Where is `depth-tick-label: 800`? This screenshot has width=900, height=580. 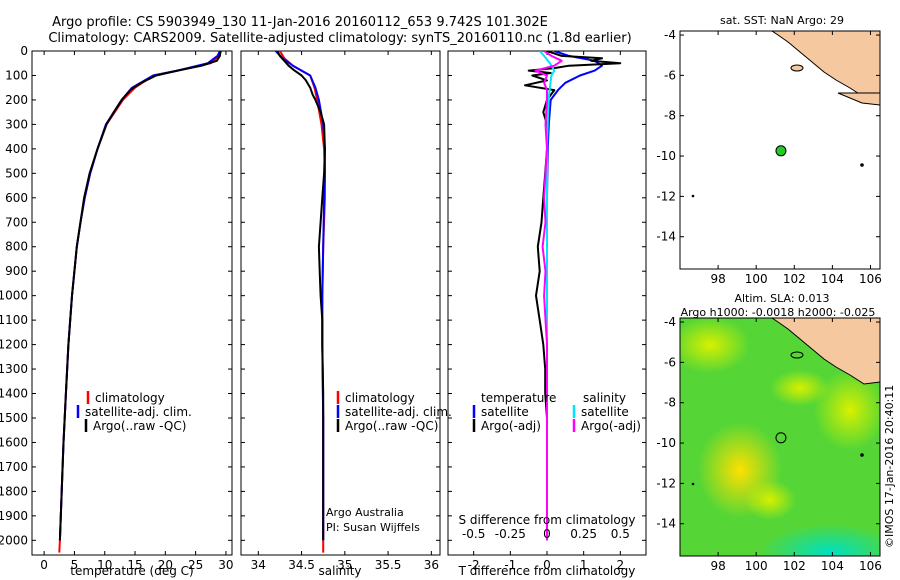
depth-tick-label: 800 is located at coordinates (16, 247).